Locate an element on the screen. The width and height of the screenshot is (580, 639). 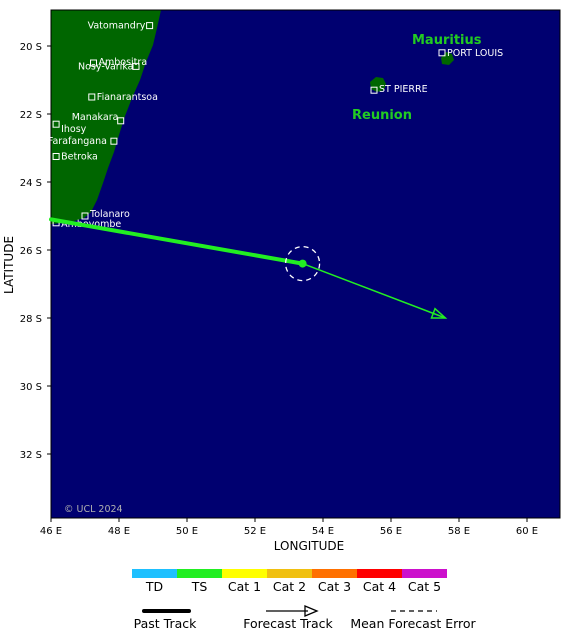
x-tick-label: 50 E is located at coordinates (187, 531).